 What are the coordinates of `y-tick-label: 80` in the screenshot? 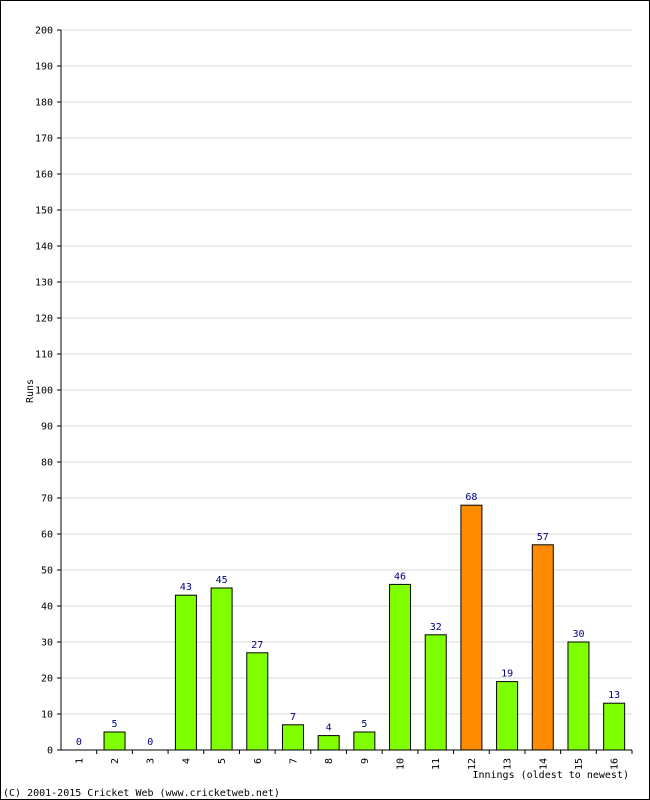 It's located at (47, 463).